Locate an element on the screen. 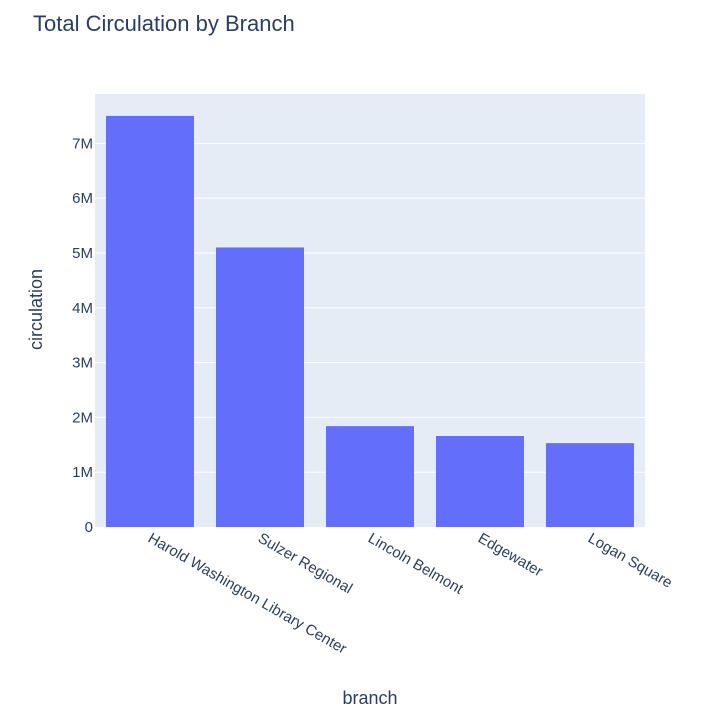 The height and width of the screenshot is (715, 708). y-tick-label: 7M is located at coordinates (82, 143).